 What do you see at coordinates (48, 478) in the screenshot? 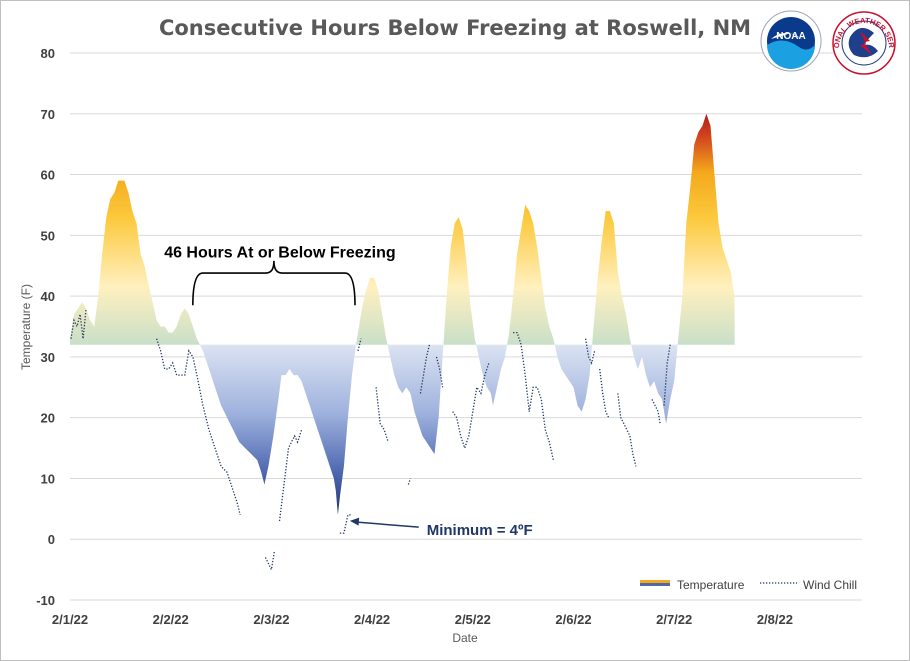
I see `y-tick-label: 10` at bounding box center [48, 478].